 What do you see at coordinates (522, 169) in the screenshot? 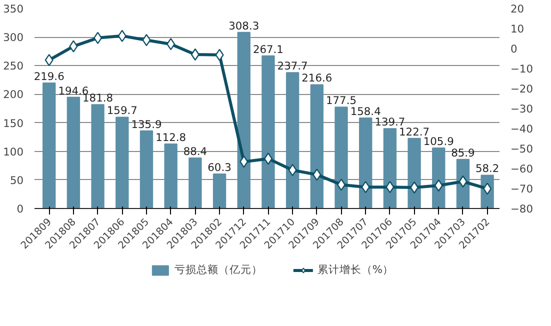
I see `y2-tick-label: −60` at bounding box center [522, 169].